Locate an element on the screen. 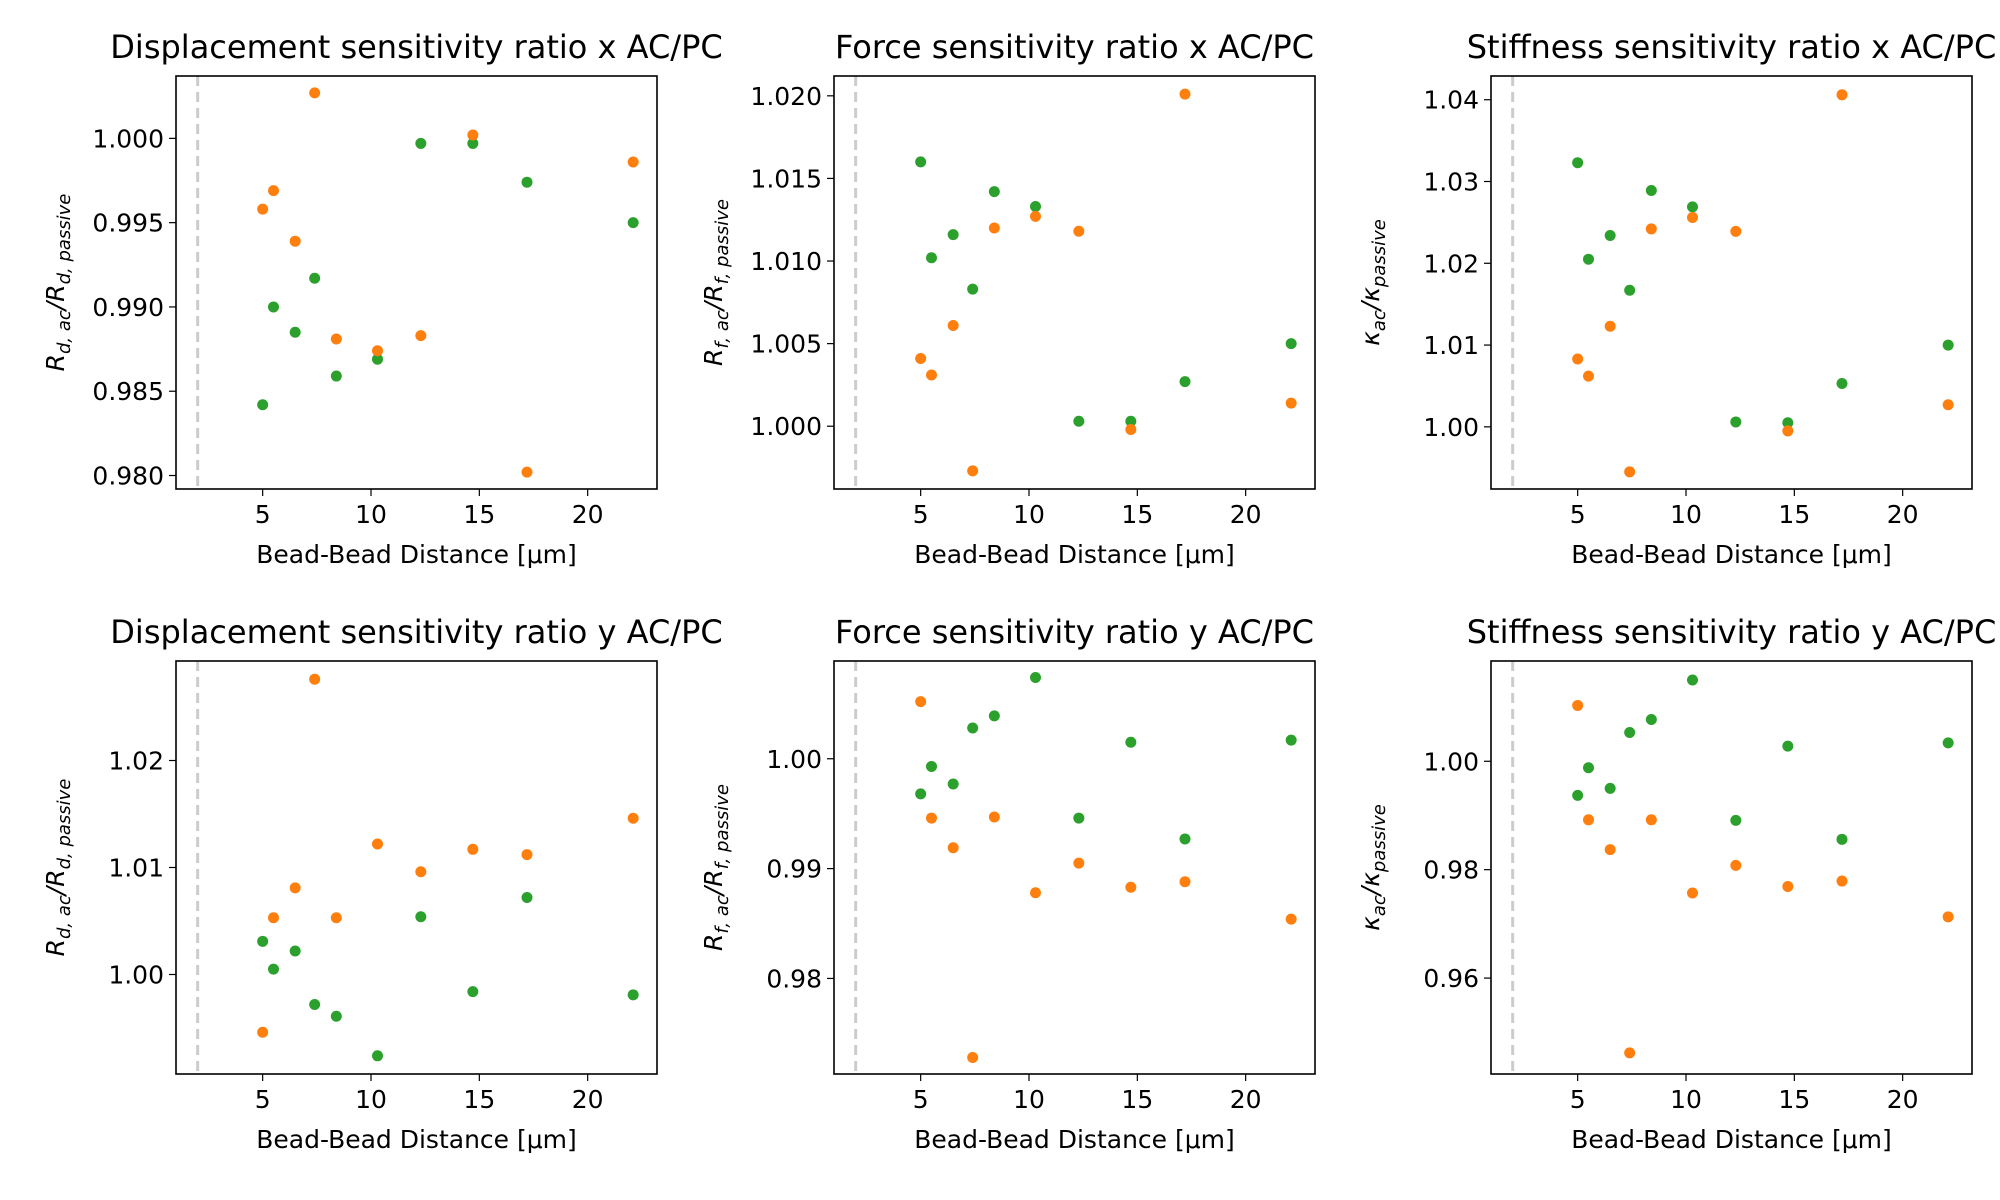 This screenshot has width=2000, height=1200. chart-title: Displacement sensitivity ratio x AC/PC is located at coordinates (416, 47).